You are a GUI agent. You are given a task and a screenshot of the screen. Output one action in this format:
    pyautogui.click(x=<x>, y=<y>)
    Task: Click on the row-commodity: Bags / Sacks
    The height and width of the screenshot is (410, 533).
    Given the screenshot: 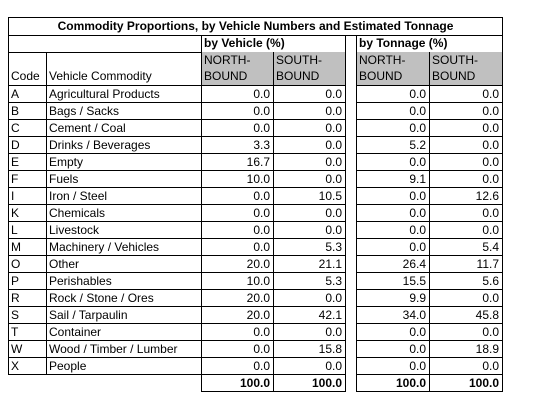 What is the action you would take?
    pyautogui.click(x=123, y=111)
    